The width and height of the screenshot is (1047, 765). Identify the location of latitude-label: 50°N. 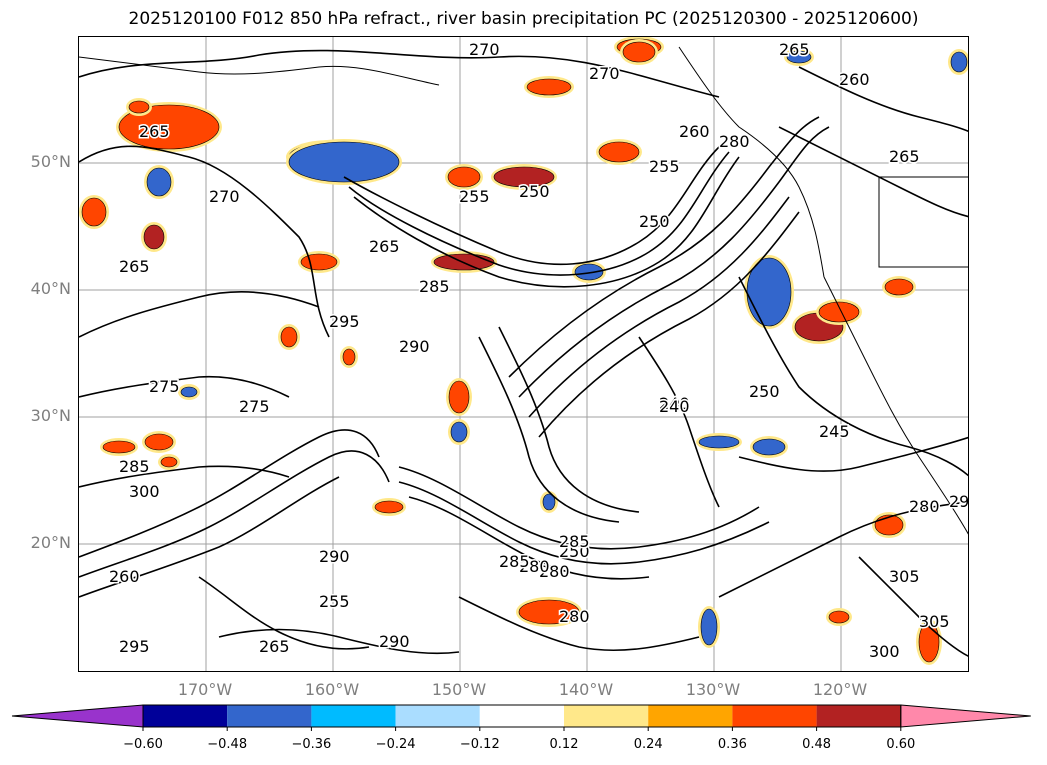
(50, 161).